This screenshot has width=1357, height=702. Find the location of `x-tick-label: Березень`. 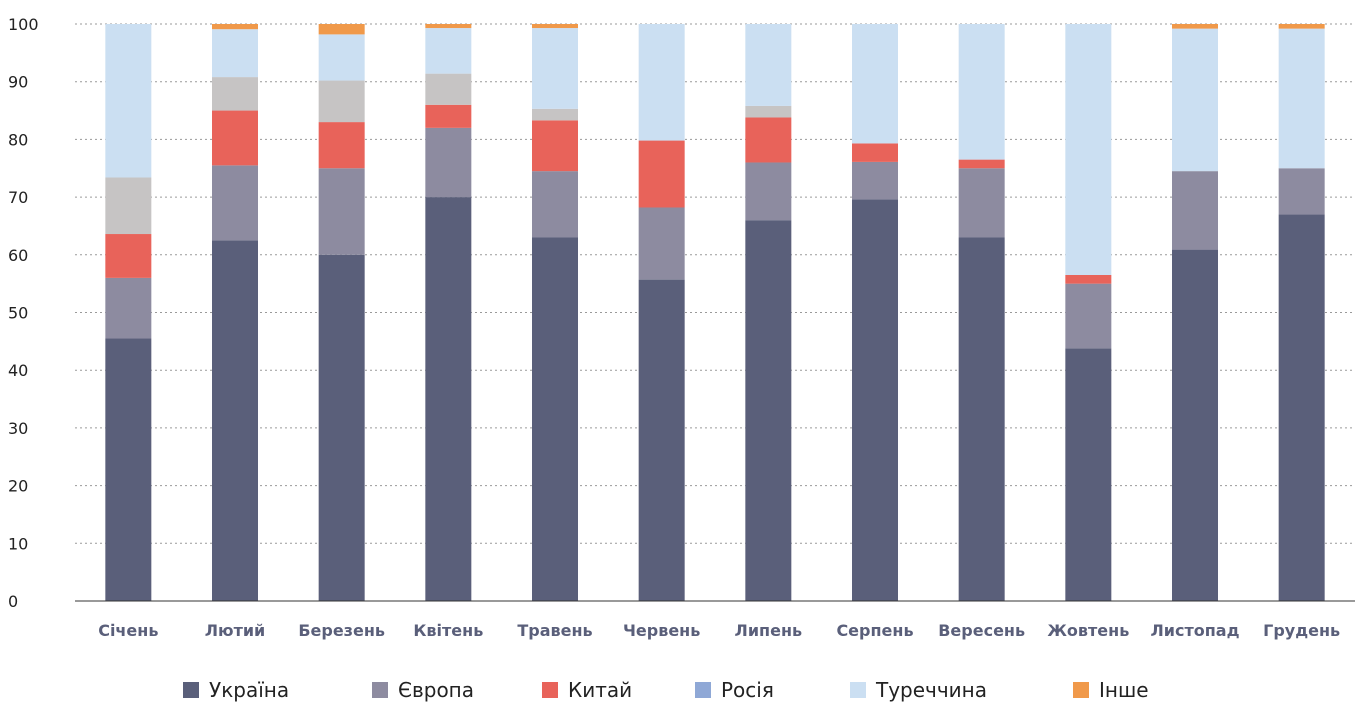

x-tick-label: Березень is located at coordinates (341, 630).